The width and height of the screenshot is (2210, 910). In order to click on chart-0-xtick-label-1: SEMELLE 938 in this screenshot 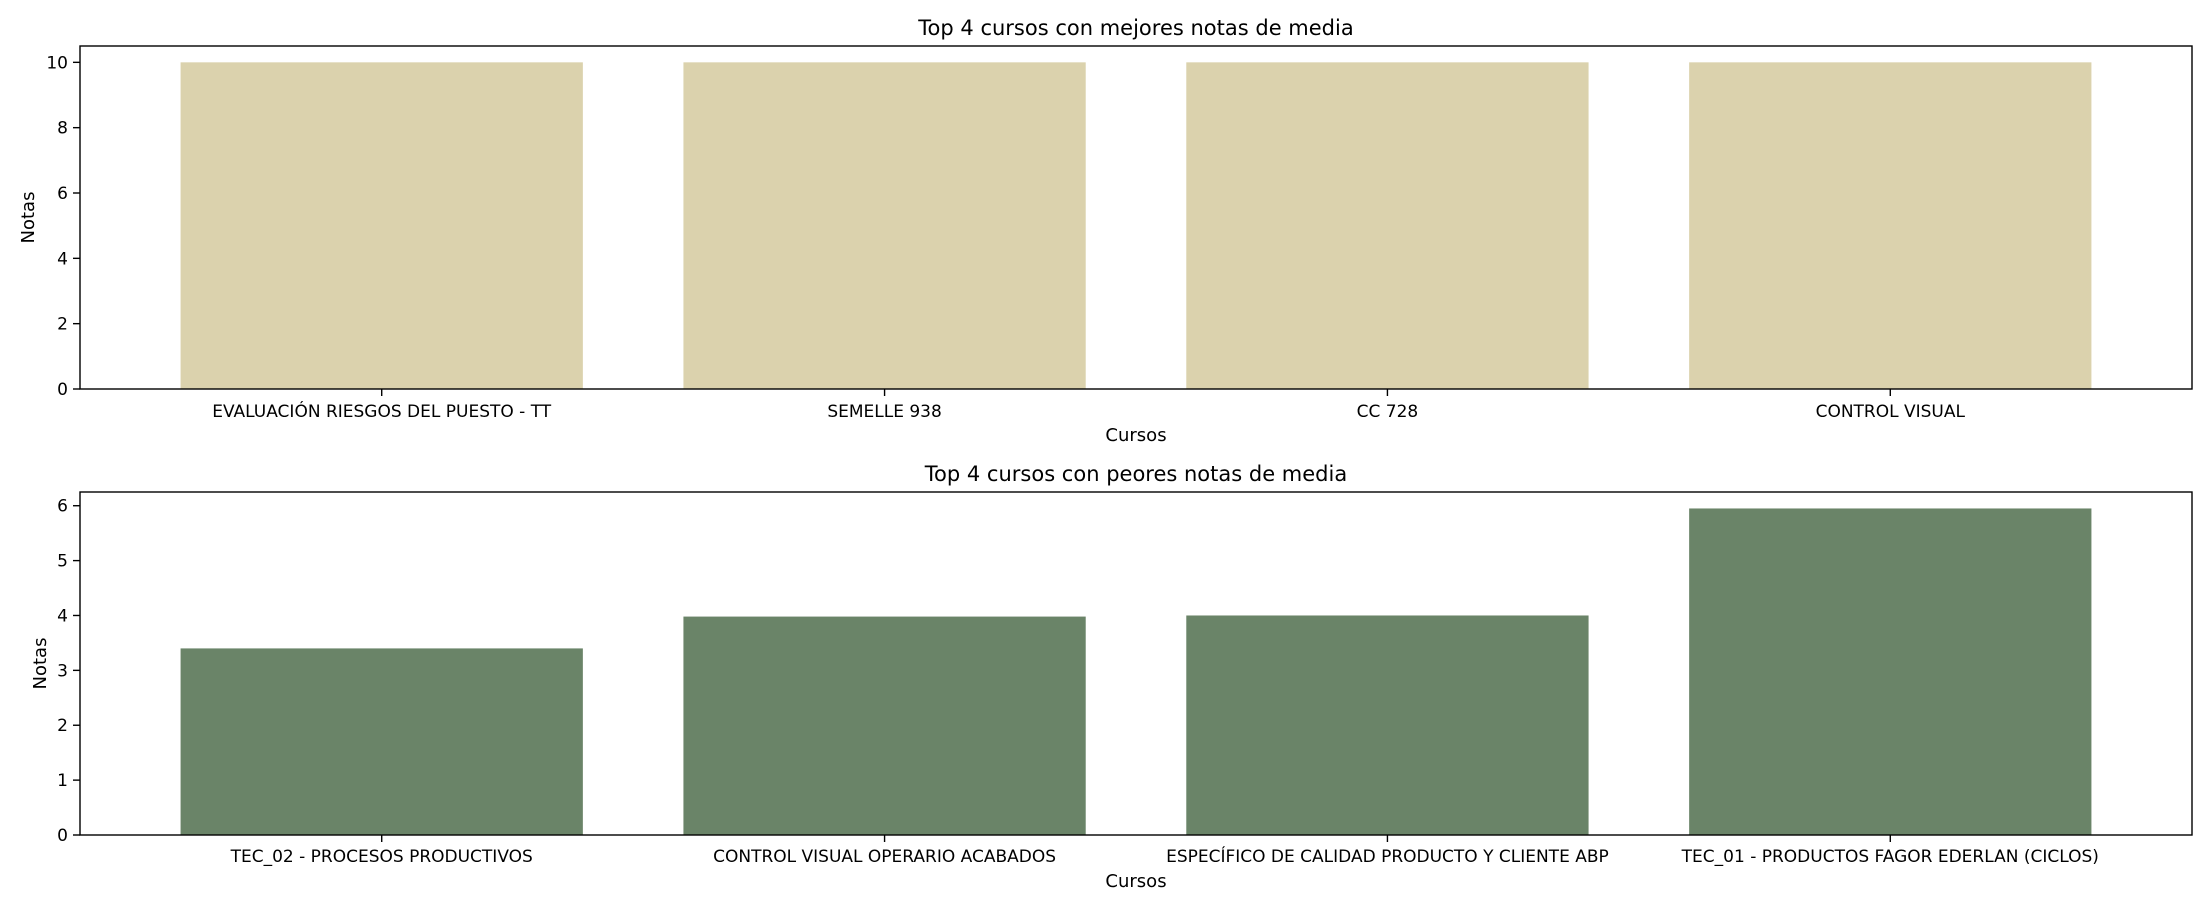, I will do `click(884, 412)`.